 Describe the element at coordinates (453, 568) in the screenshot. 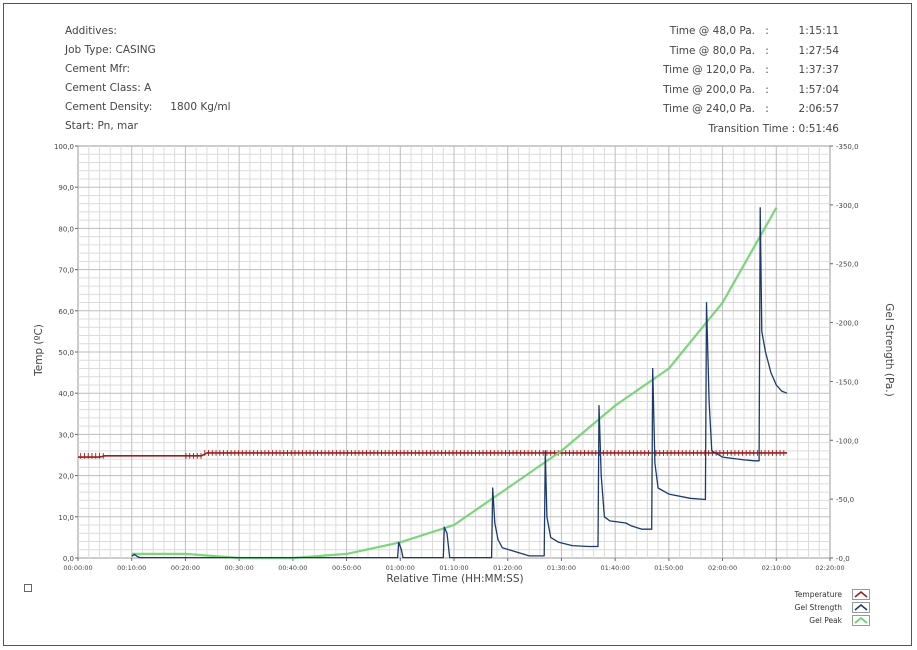

I see `x-tick-label: 01:10:00` at that location.